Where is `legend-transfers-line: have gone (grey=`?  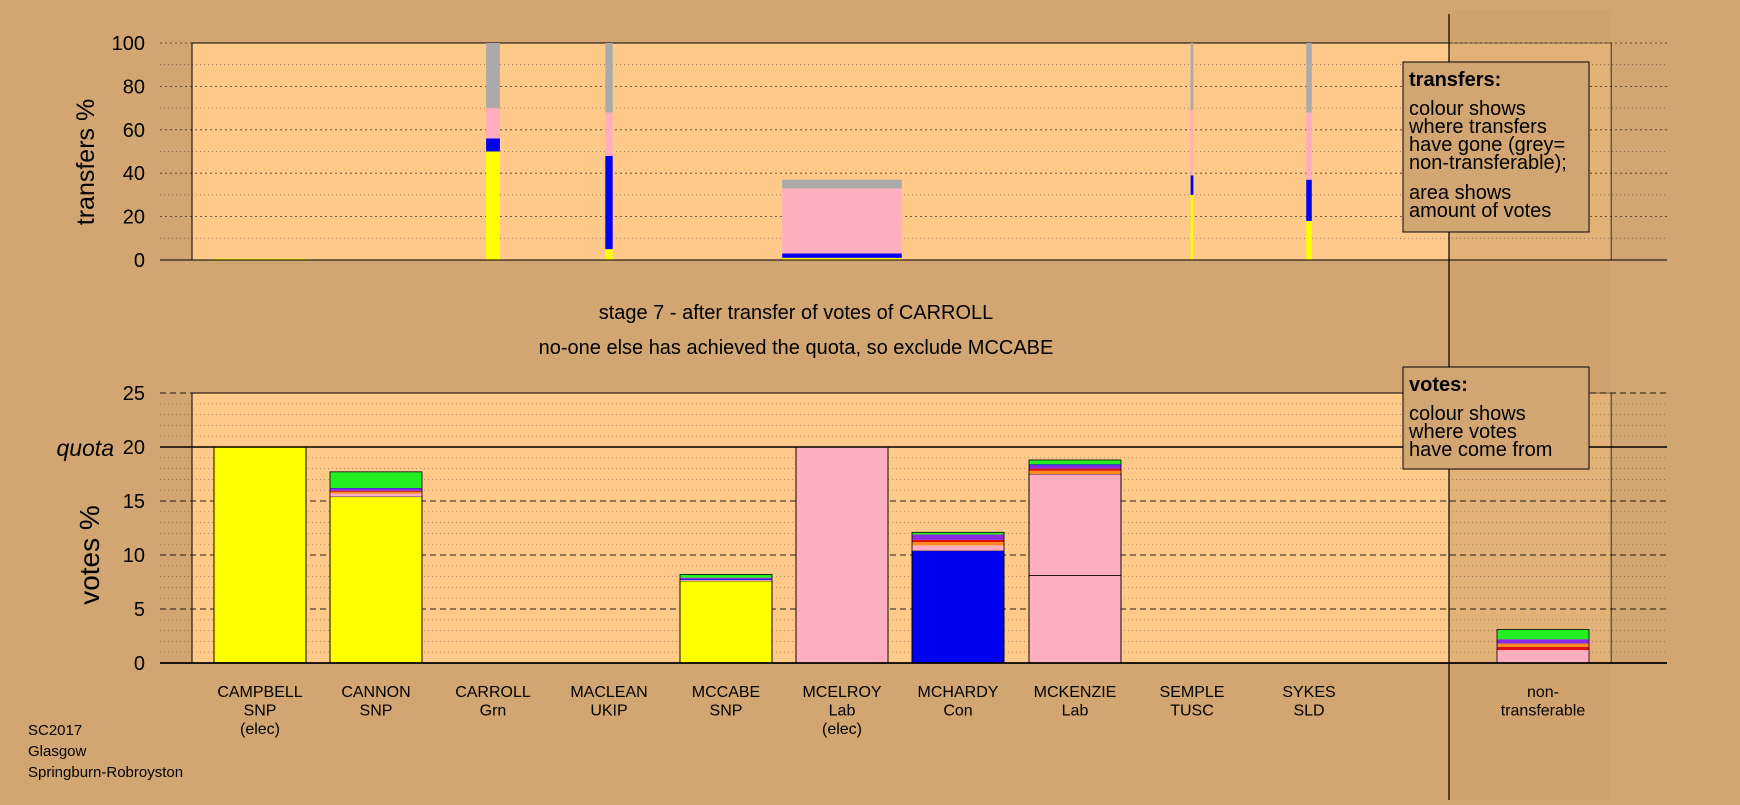
legend-transfers-line: have gone (grey= is located at coordinates (1487, 145).